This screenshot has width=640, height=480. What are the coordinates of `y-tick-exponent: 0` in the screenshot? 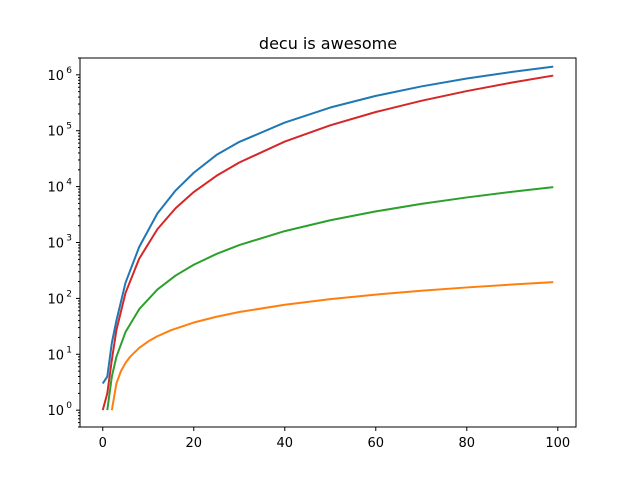 It's located at (69, 406).